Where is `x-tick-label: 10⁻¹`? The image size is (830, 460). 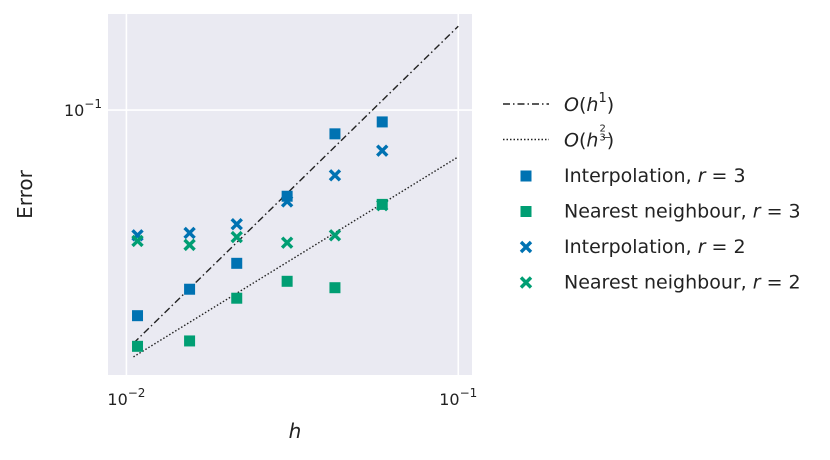
x-tick-label: 10⁻¹ is located at coordinates (458, 397).